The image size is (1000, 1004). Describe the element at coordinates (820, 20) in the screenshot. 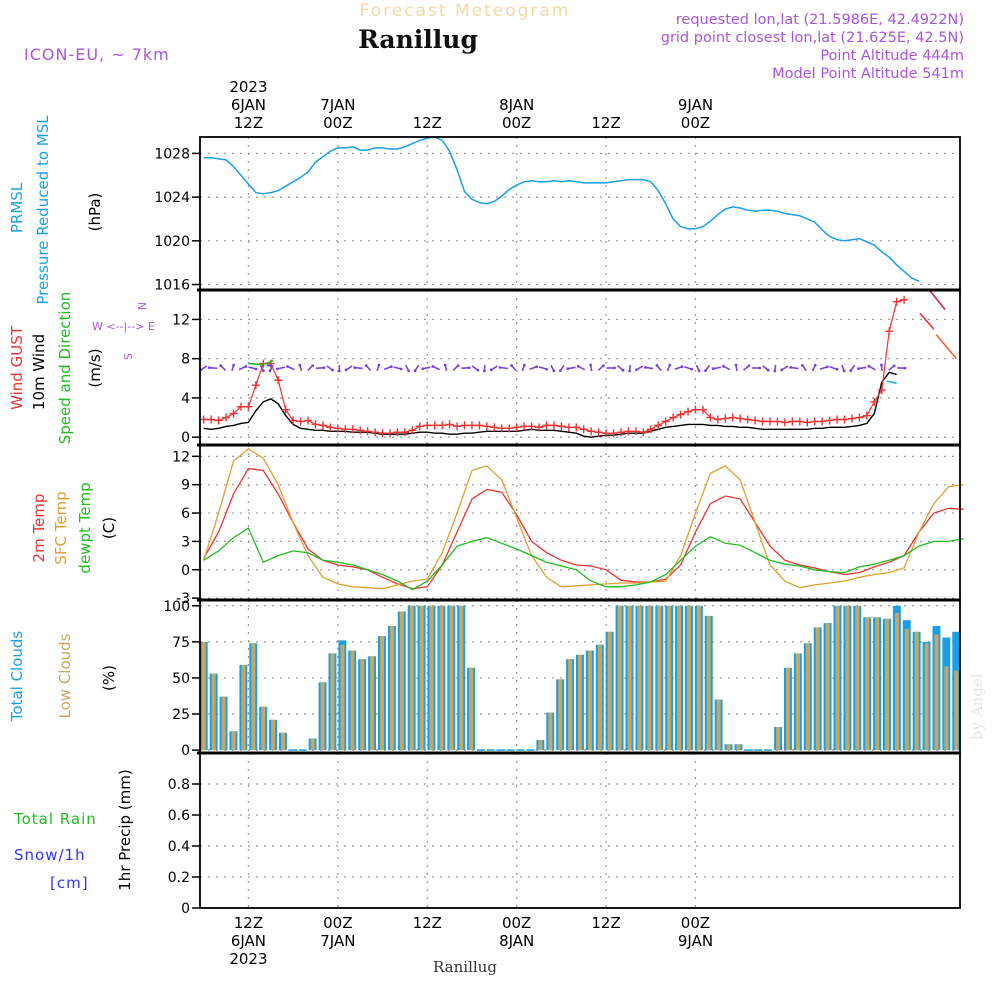

I see `requested-coords: requested lon,lat (21.5986E, 42.4922N)` at that location.